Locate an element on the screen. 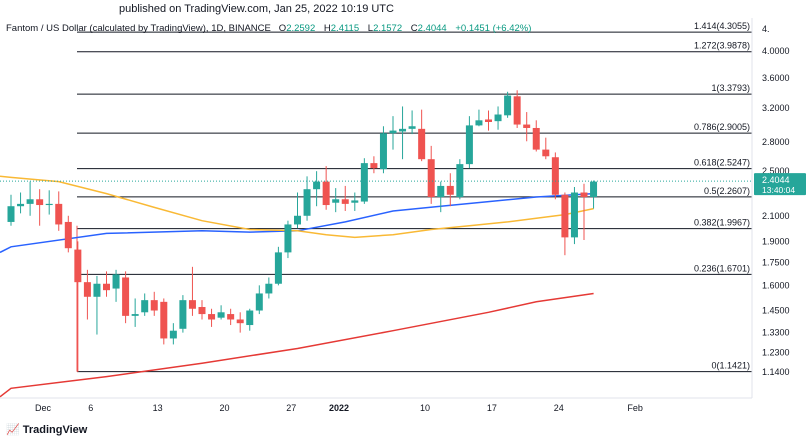  tradingview-logo-icon: 📈 is located at coordinates (13, 430).